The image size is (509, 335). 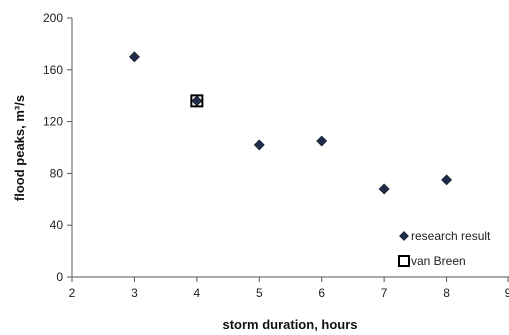 I want to click on x-tick-label: 8, so click(x=446, y=293).